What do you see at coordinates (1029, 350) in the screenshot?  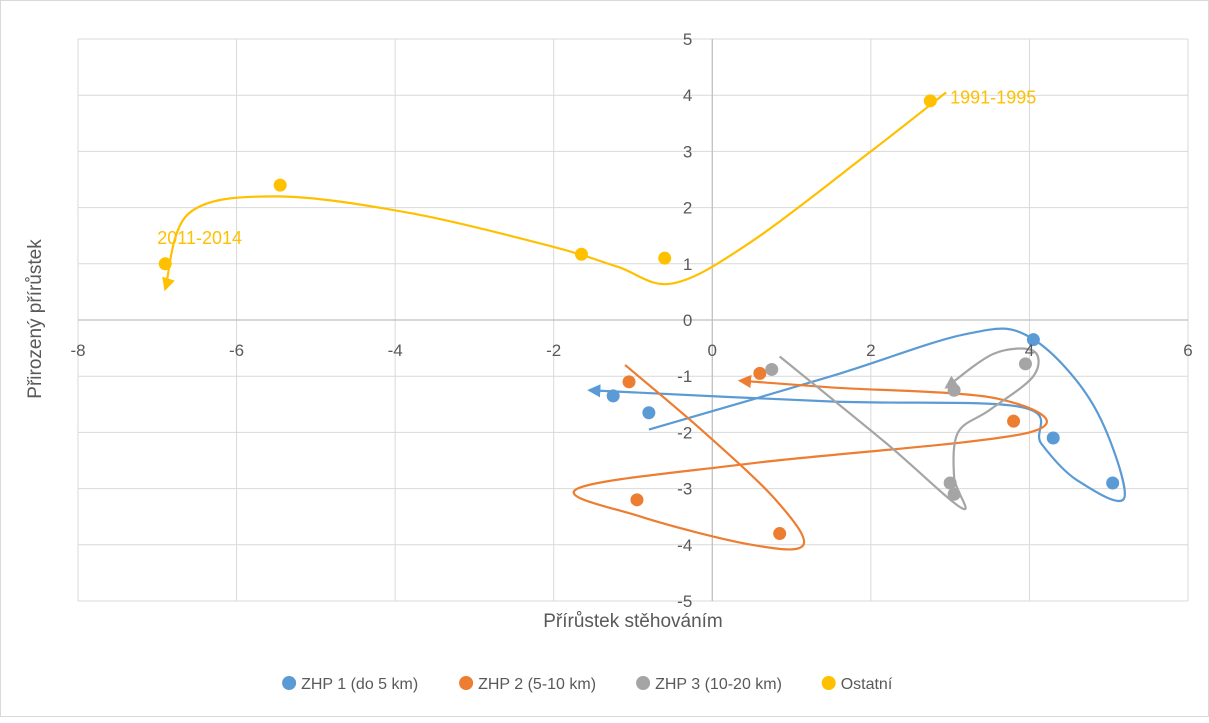 I see `x-tick-label: 4` at bounding box center [1029, 350].